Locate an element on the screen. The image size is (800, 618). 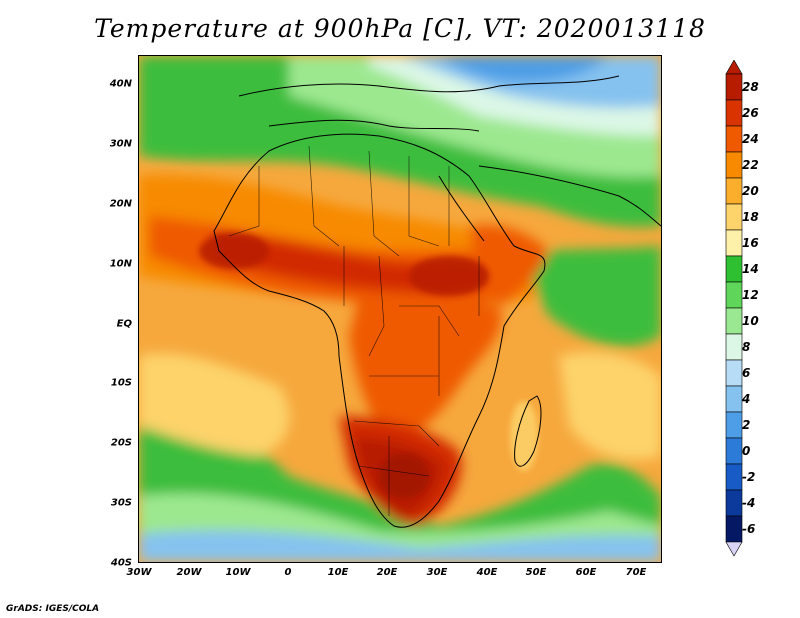
lon-label-0: 0 is located at coordinates (288, 572).